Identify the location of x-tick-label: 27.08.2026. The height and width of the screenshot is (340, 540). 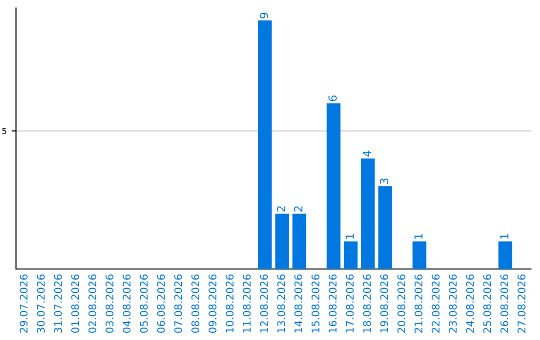
(522, 303).